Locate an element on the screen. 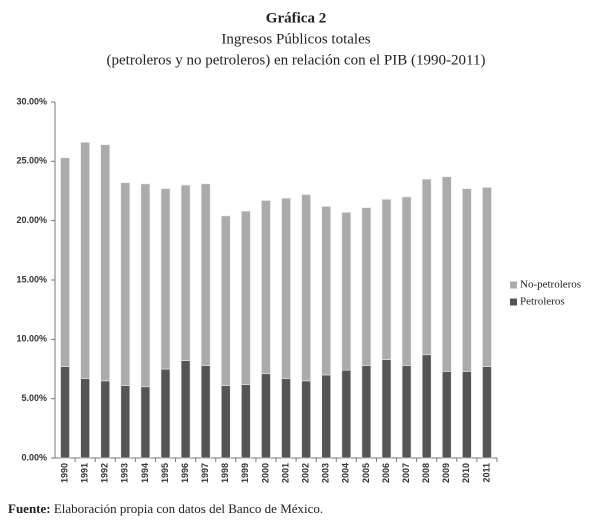 The height and width of the screenshot is (525, 592). x-tick-label: 1997 is located at coordinates (205, 473).